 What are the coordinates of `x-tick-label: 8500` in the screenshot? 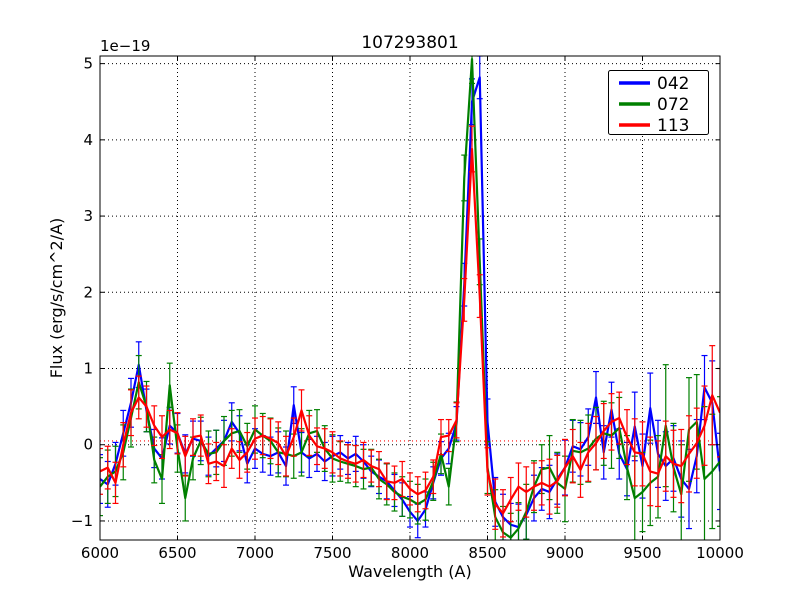 It's located at (487, 553).